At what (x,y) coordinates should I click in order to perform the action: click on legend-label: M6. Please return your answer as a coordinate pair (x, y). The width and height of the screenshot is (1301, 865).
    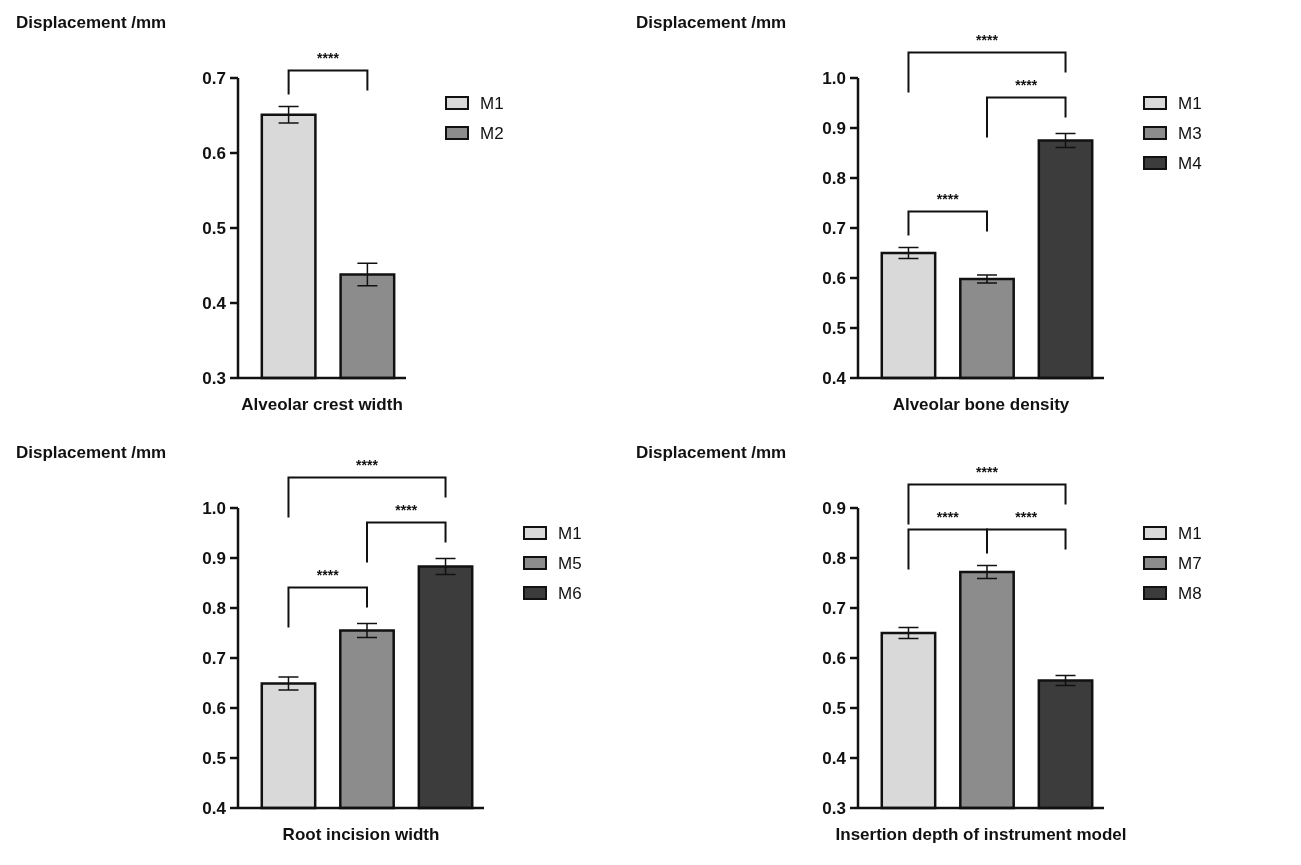
    Looking at the image, I should click on (570, 593).